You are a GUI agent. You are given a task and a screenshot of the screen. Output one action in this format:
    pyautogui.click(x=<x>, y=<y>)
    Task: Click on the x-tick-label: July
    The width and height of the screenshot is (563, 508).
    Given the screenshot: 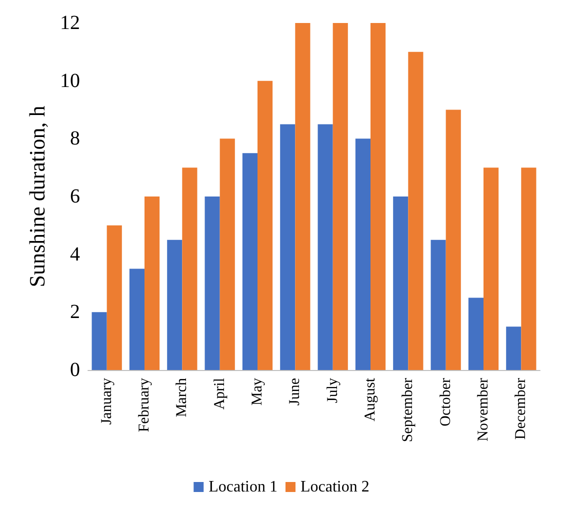 What is the action you would take?
    pyautogui.click(x=332, y=391)
    